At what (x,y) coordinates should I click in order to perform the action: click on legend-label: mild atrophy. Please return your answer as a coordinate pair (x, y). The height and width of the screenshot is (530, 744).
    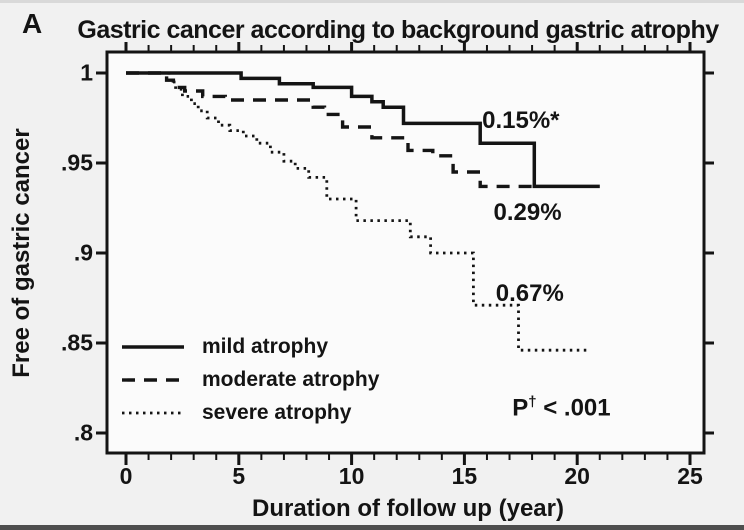
    Looking at the image, I should click on (265, 346).